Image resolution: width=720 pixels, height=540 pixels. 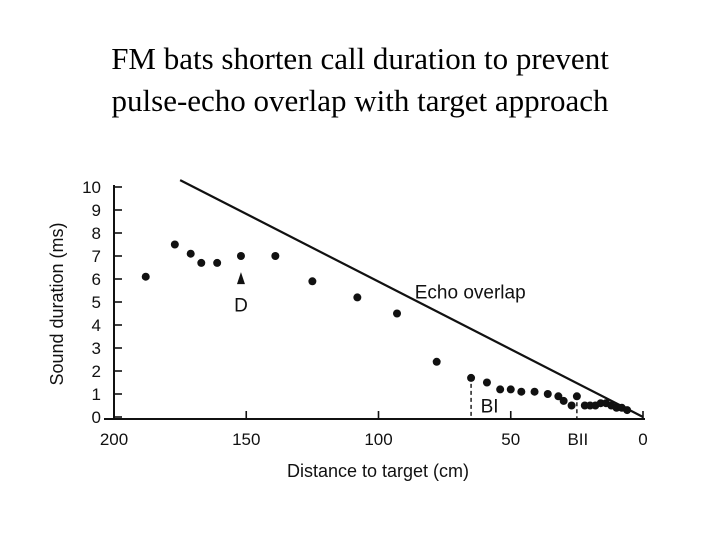 I want to click on x-tick-label: 200, so click(x=114, y=439).